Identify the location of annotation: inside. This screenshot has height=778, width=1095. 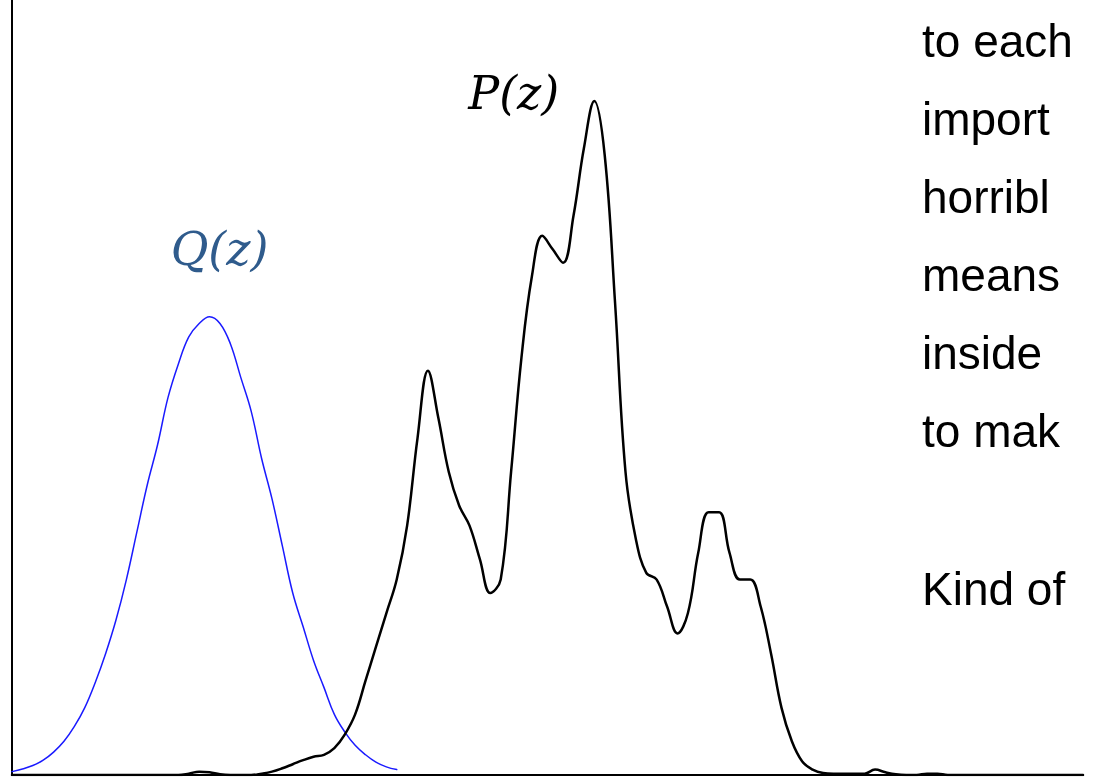
(982, 353).